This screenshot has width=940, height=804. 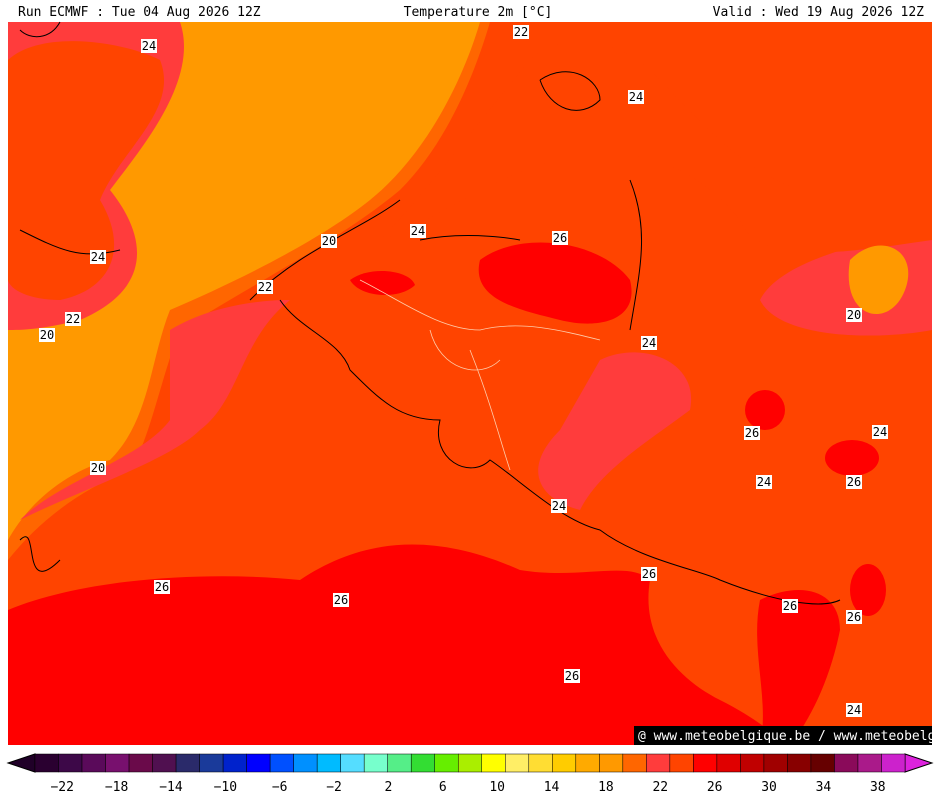 What do you see at coordinates (868, 590) in the screenshot?
I see `spot-26c` at bounding box center [868, 590].